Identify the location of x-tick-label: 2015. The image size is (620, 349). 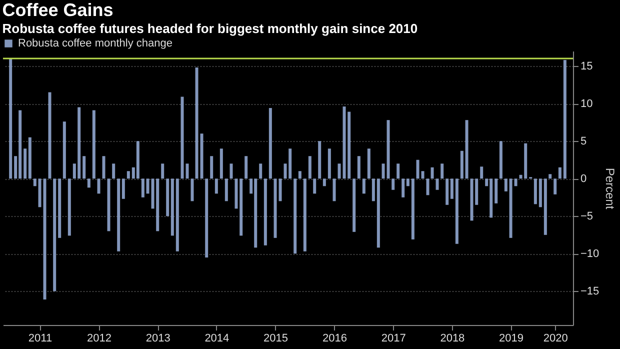
(276, 338).